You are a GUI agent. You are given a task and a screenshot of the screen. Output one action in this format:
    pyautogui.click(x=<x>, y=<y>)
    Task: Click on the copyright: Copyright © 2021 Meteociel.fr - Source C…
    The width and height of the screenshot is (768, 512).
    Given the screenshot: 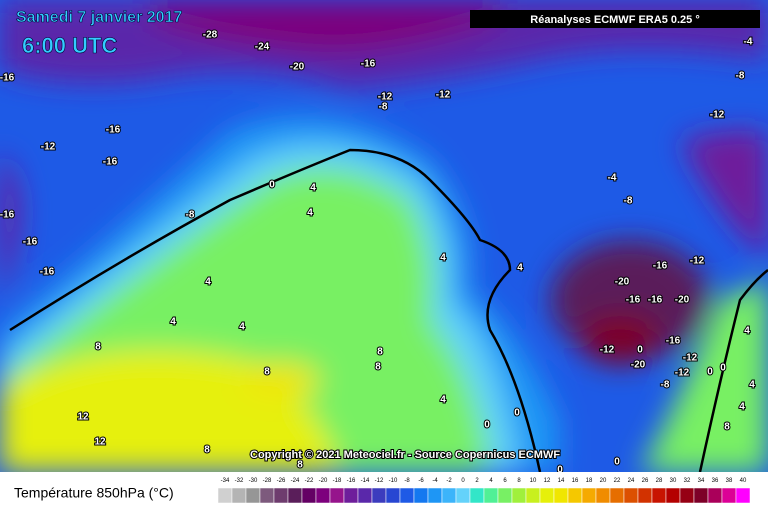 What is the action you would take?
    pyautogui.click(x=405, y=455)
    